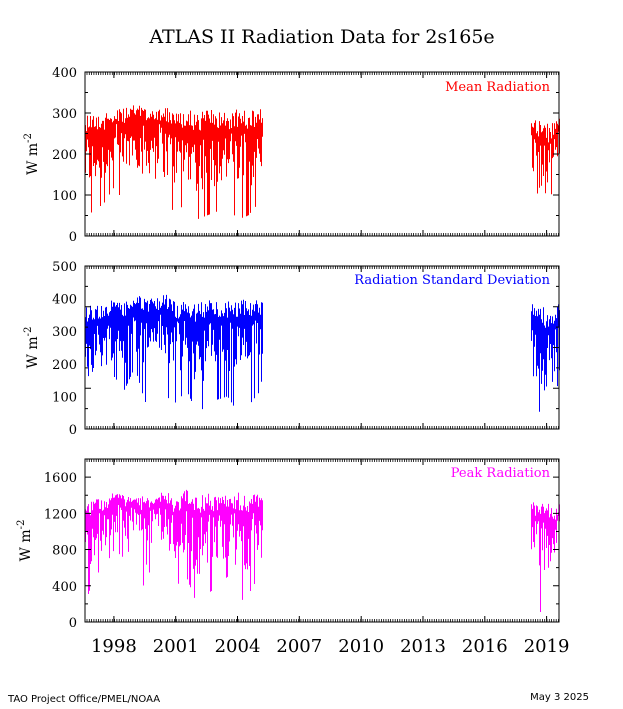  Describe the element at coordinates (60, 514) in the screenshot. I see `y-tick-label: 1200` at that location.